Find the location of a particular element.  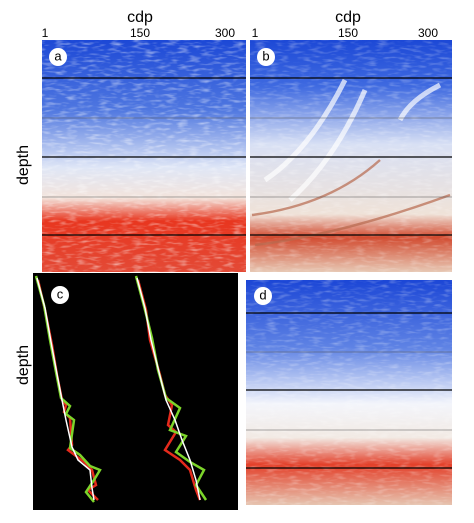

panel-label: b is located at coordinates (265, 55).